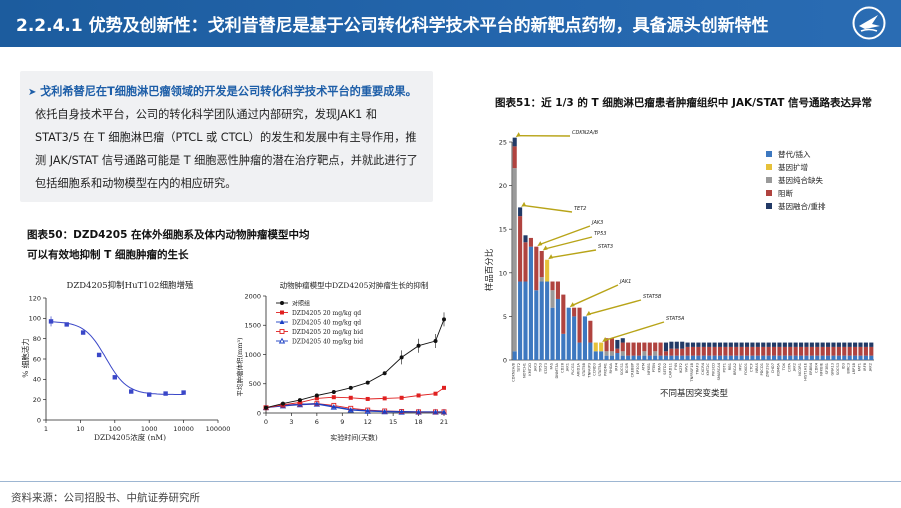 The image size is (901, 508). I want to click on mutation-category-label: NFKB1, so click(649, 369).